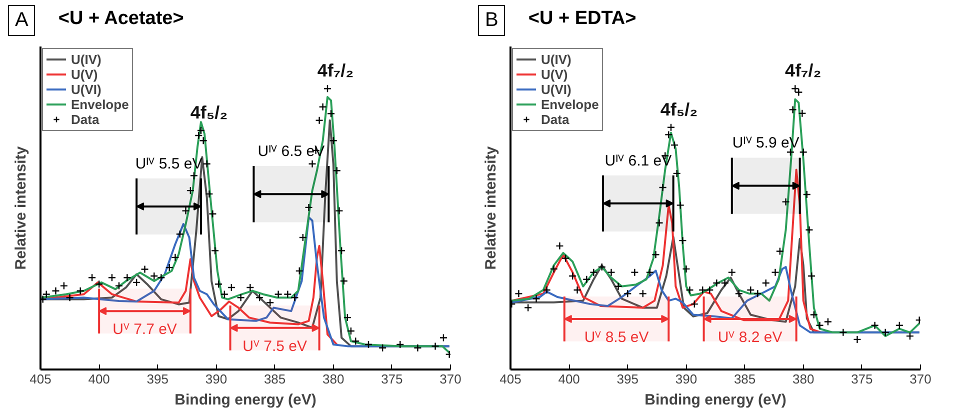 Image resolution: width=956 pixels, height=420 pixels. I want to click on text: A, so click(21, 20).